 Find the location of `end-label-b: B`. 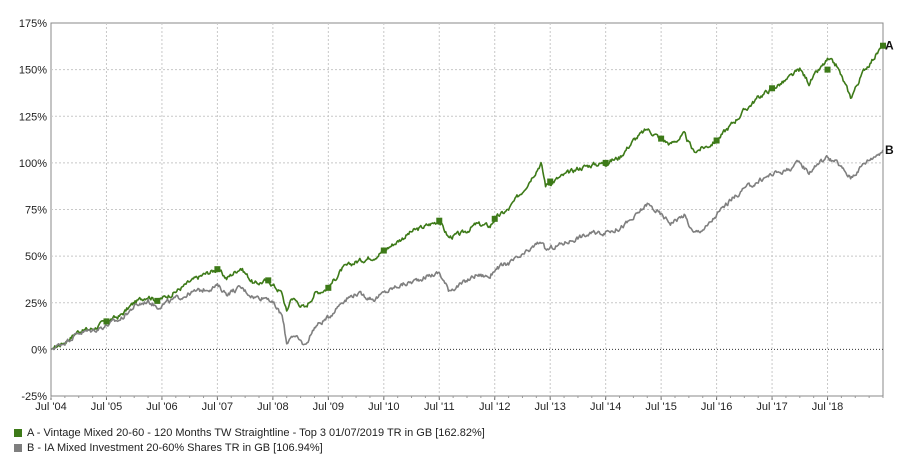

end-label-b: B is located at coordinates (889, 150).